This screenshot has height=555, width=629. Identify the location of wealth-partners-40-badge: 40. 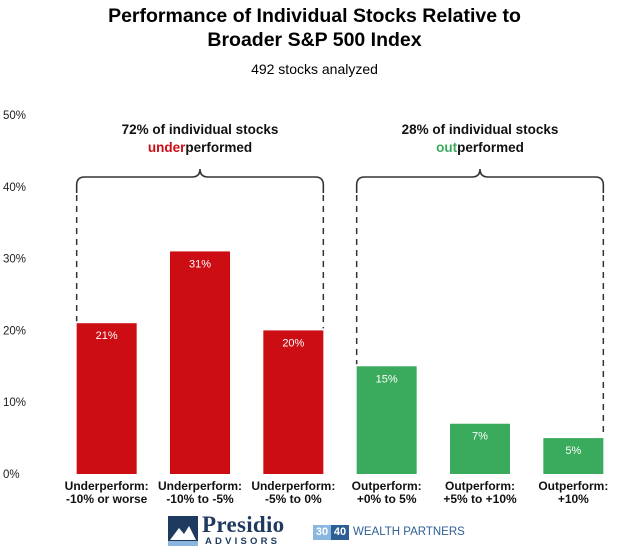
(340, 532).